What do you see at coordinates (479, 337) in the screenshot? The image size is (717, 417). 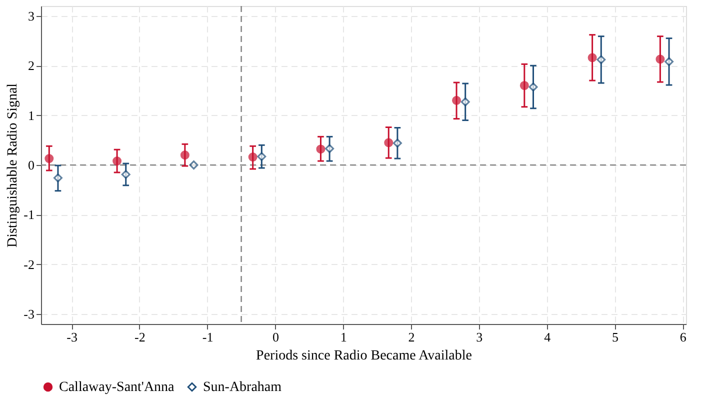 I see `x-tick-label: 3` at bounding box center [479, 337].